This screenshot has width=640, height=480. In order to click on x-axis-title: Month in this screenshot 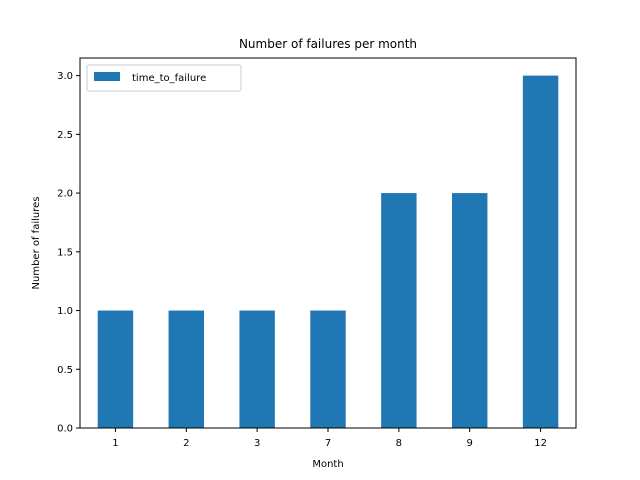, I will do `click(327, 464)`.